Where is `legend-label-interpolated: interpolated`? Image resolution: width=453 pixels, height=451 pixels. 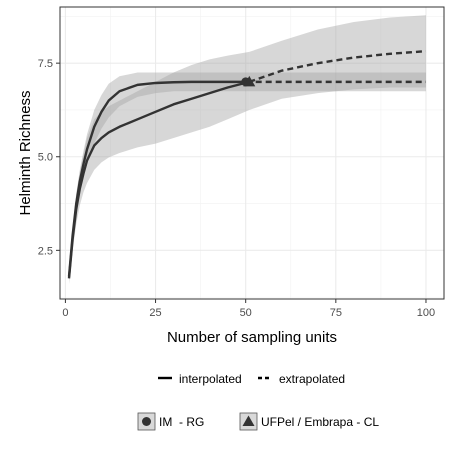 legend-label-interpolated: interpolated is located at coordinates (210, 379).